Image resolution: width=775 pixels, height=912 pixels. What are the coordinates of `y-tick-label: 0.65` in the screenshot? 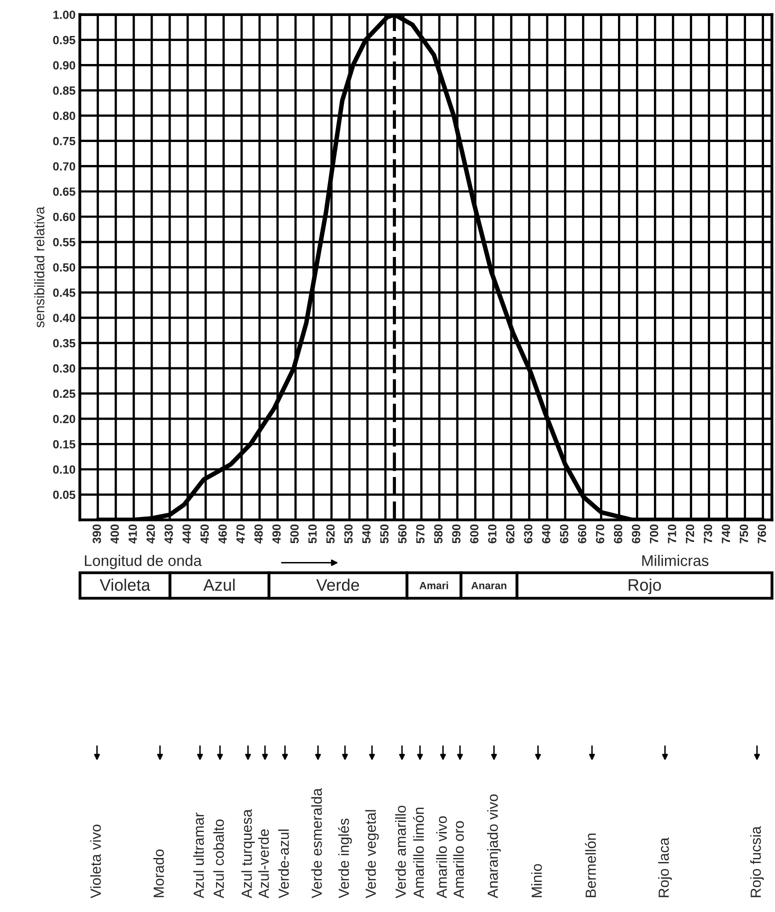 It's located at (64, 191).